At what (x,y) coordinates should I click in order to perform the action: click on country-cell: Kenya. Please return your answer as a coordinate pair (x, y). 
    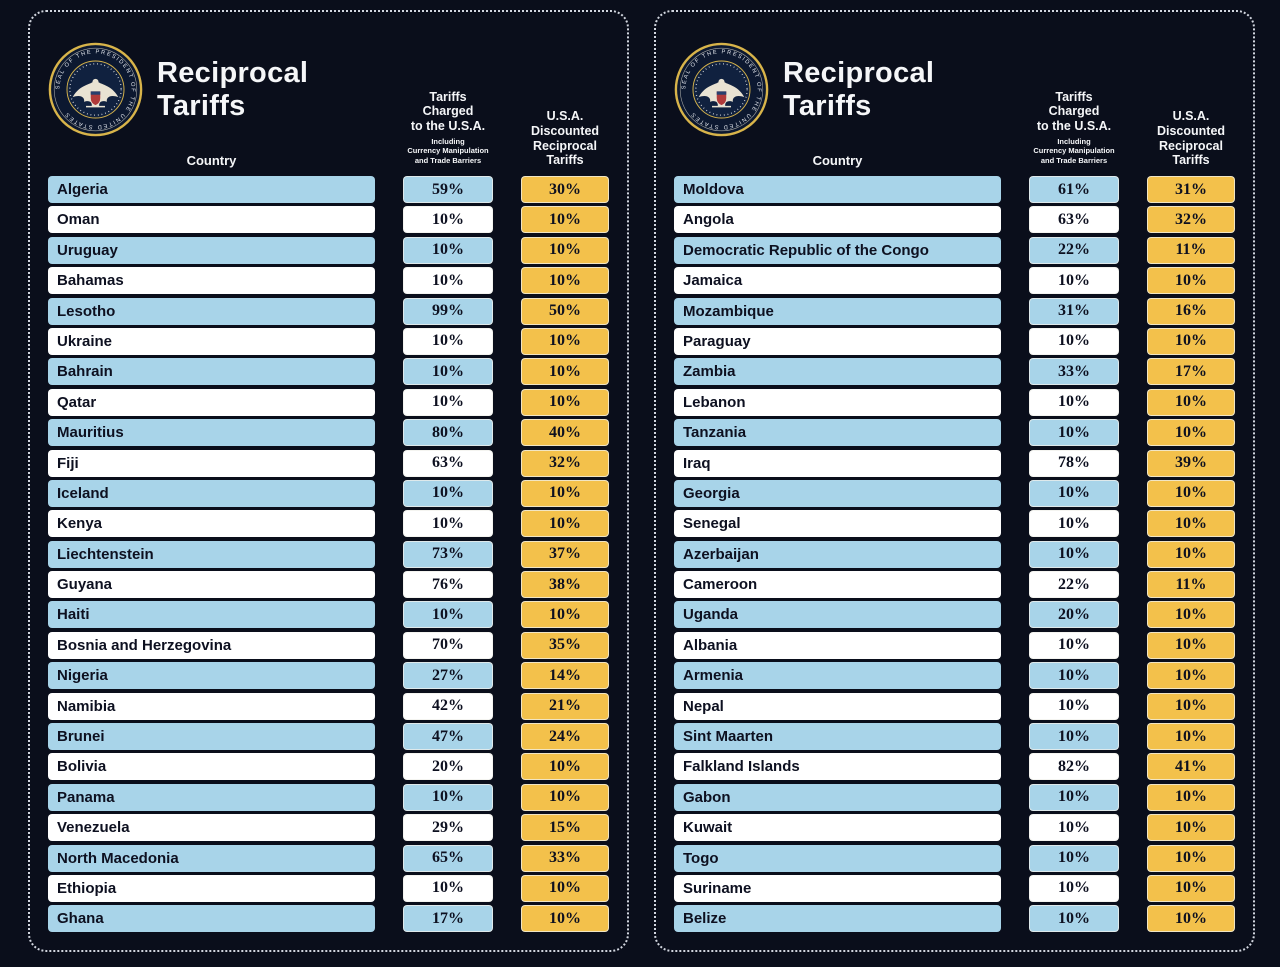
    Looking at the image, I should click on (211, 524).